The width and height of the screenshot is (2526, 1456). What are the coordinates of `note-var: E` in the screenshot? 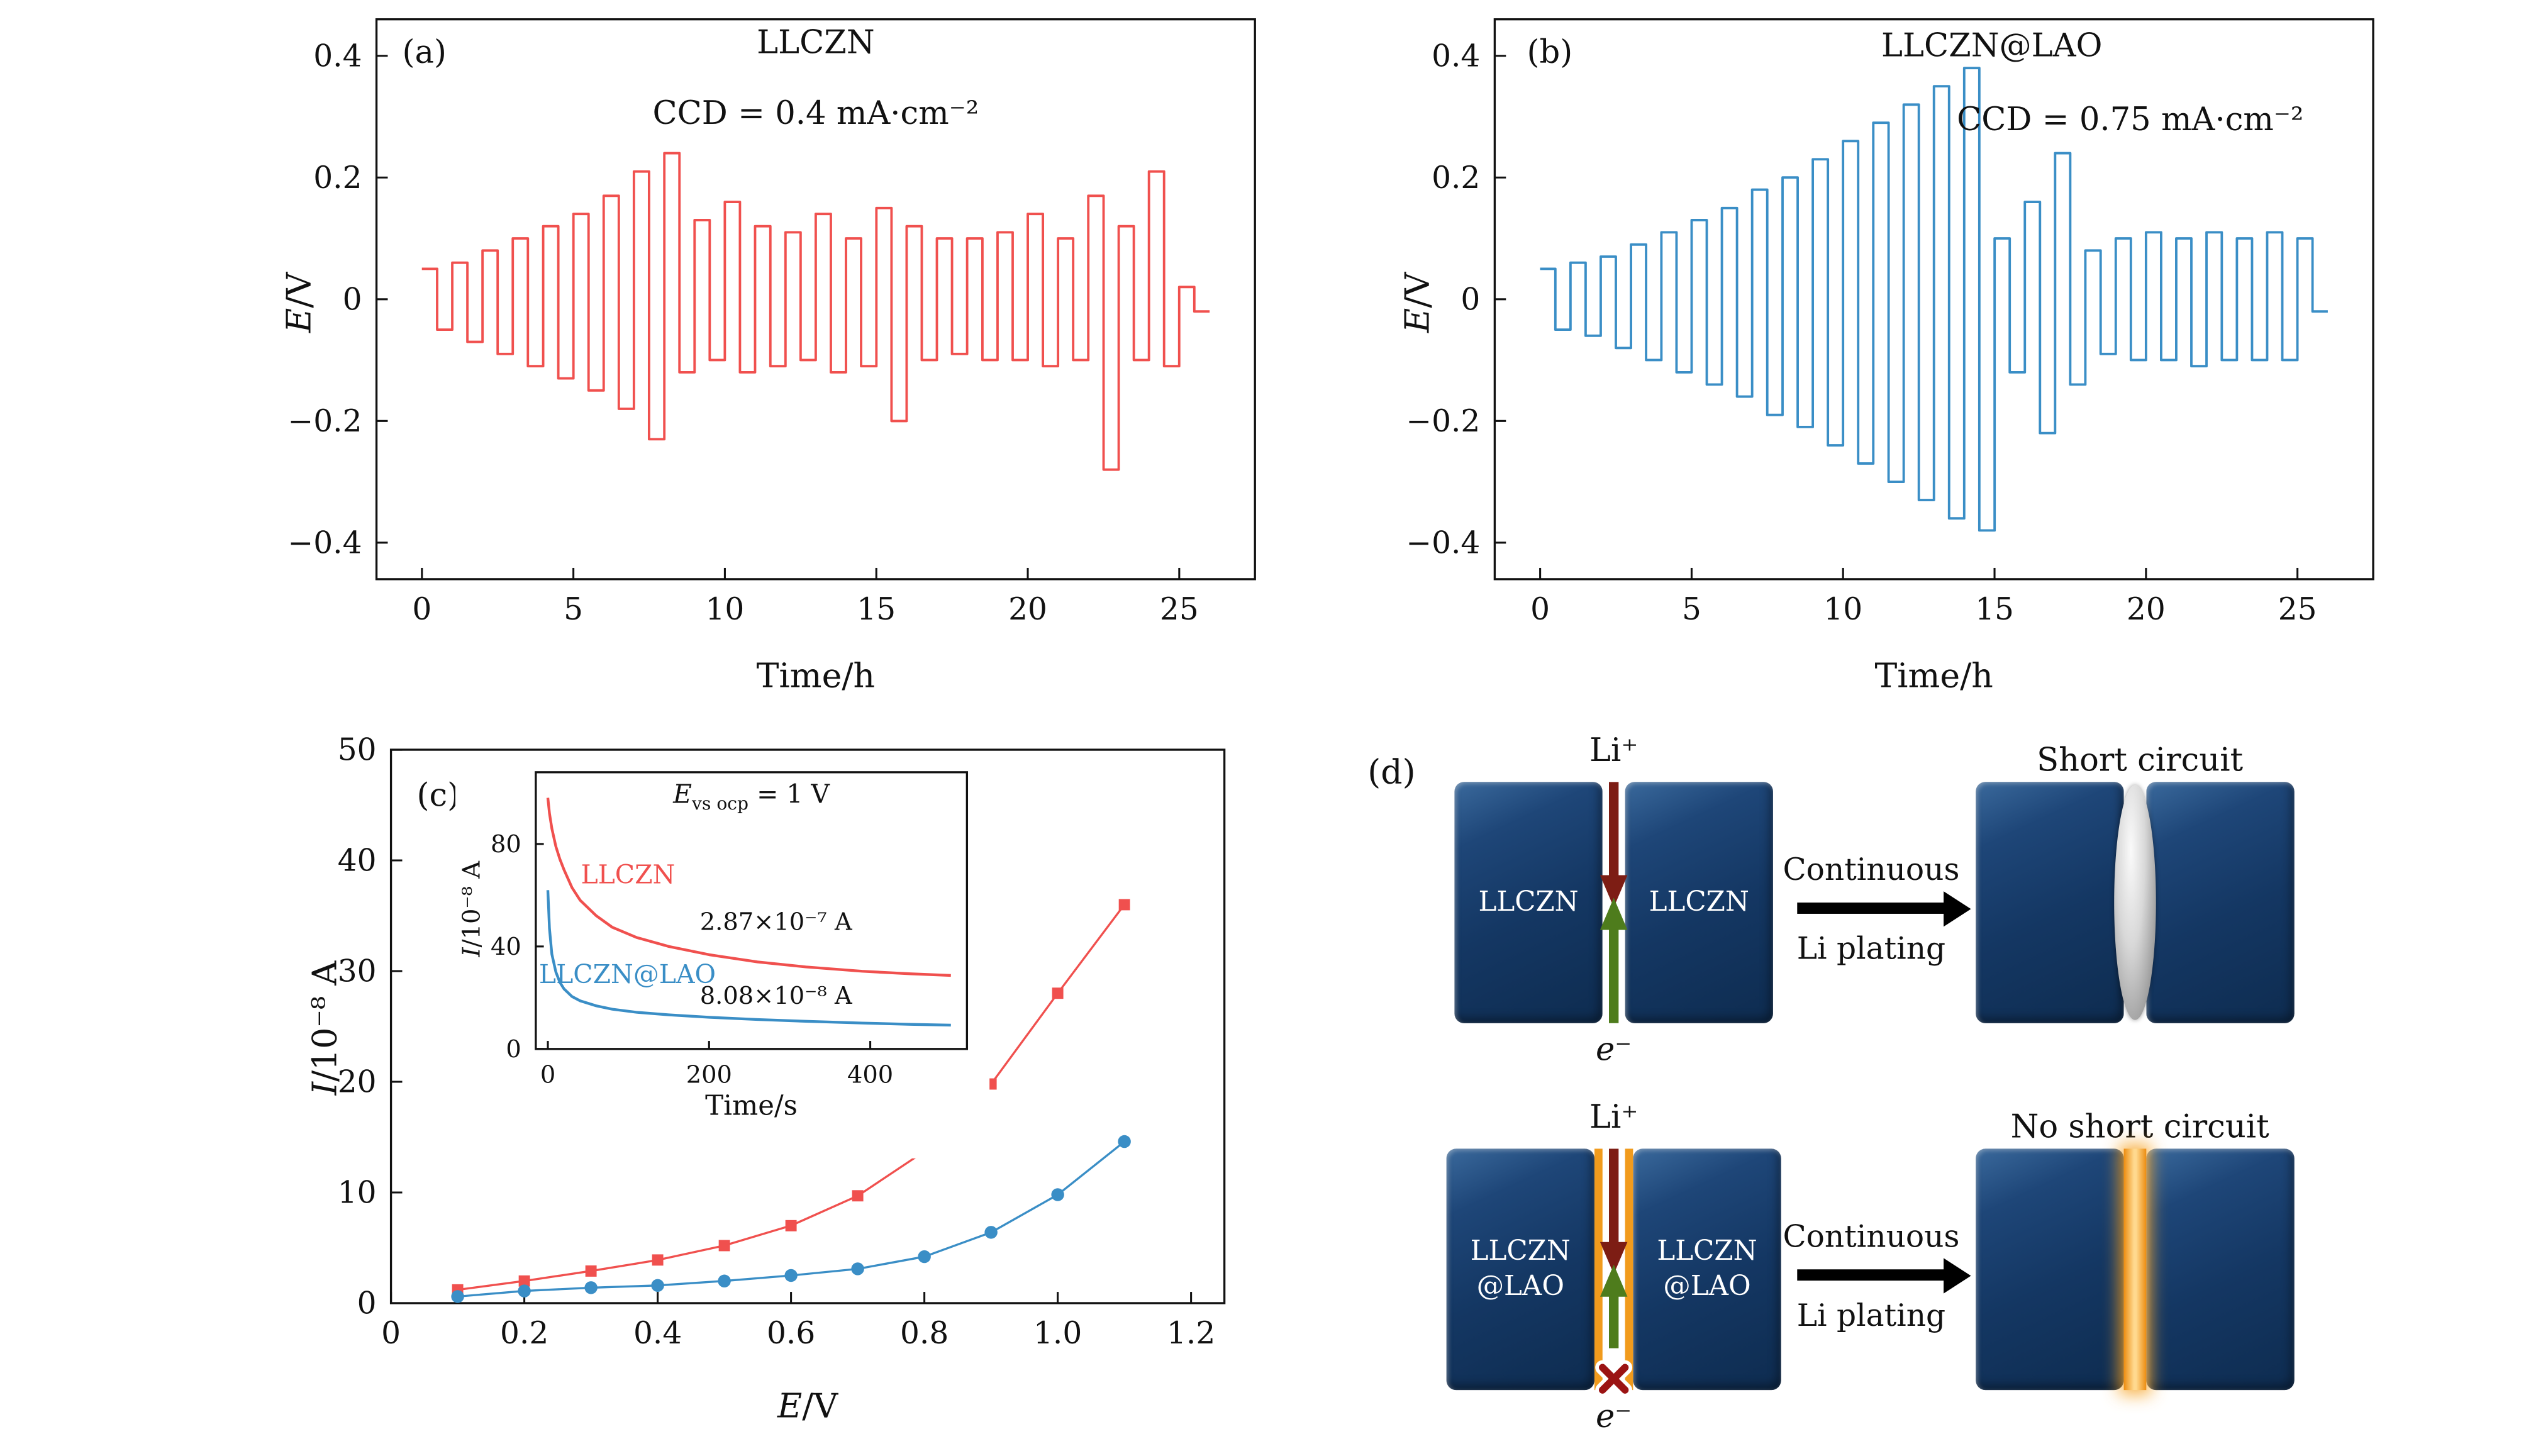 It's located at (683, 794).